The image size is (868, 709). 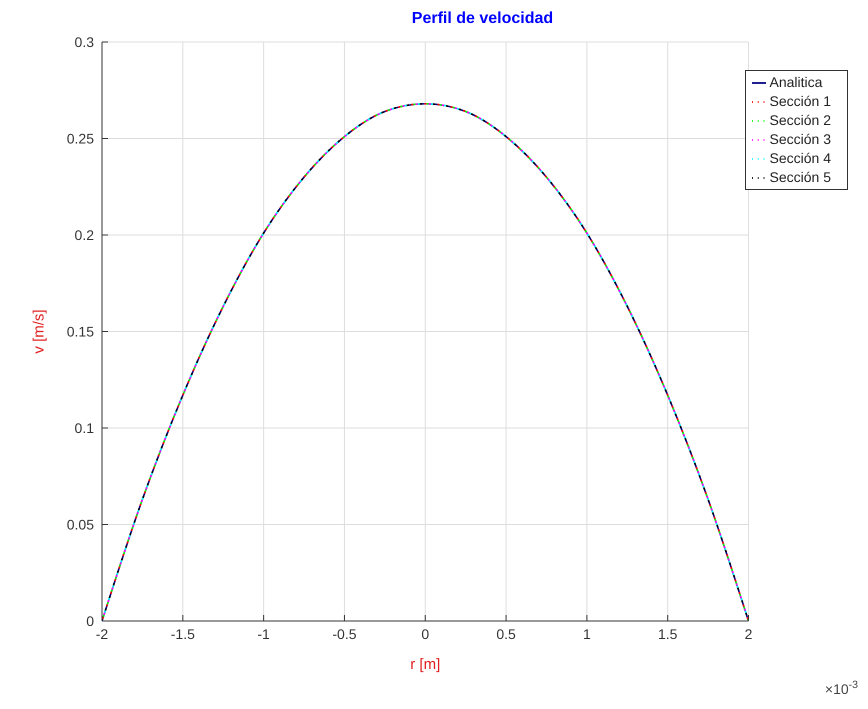 I want to click on legend-label: Sección 4, so click(x=800, y=158).